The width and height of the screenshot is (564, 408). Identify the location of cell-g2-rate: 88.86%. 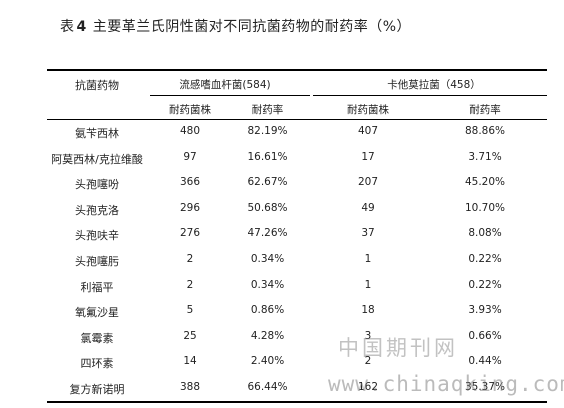
(485, 131).